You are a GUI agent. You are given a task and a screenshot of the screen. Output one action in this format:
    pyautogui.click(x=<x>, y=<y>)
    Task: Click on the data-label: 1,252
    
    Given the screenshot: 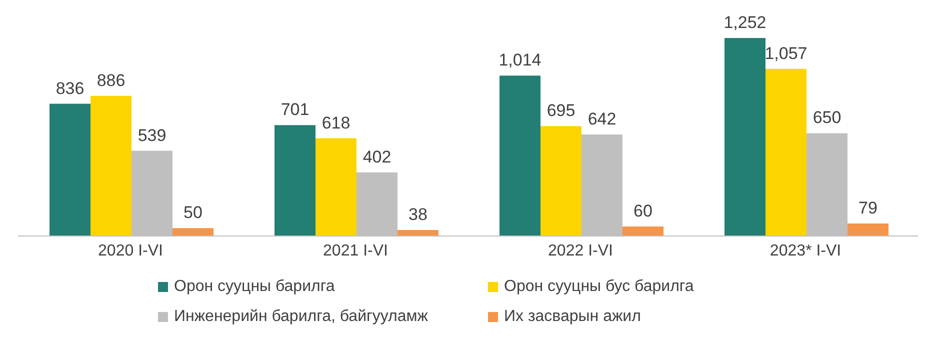 What is the action you would take?
    pyautogui.click(x=745, y=22)
    